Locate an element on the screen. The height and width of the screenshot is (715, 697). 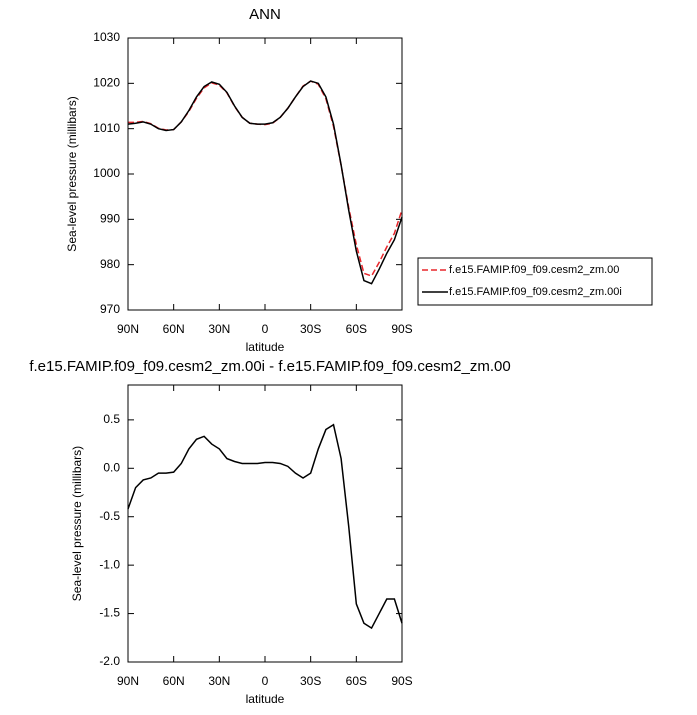
chart-title: ANN is located at coordinates (265, 14).